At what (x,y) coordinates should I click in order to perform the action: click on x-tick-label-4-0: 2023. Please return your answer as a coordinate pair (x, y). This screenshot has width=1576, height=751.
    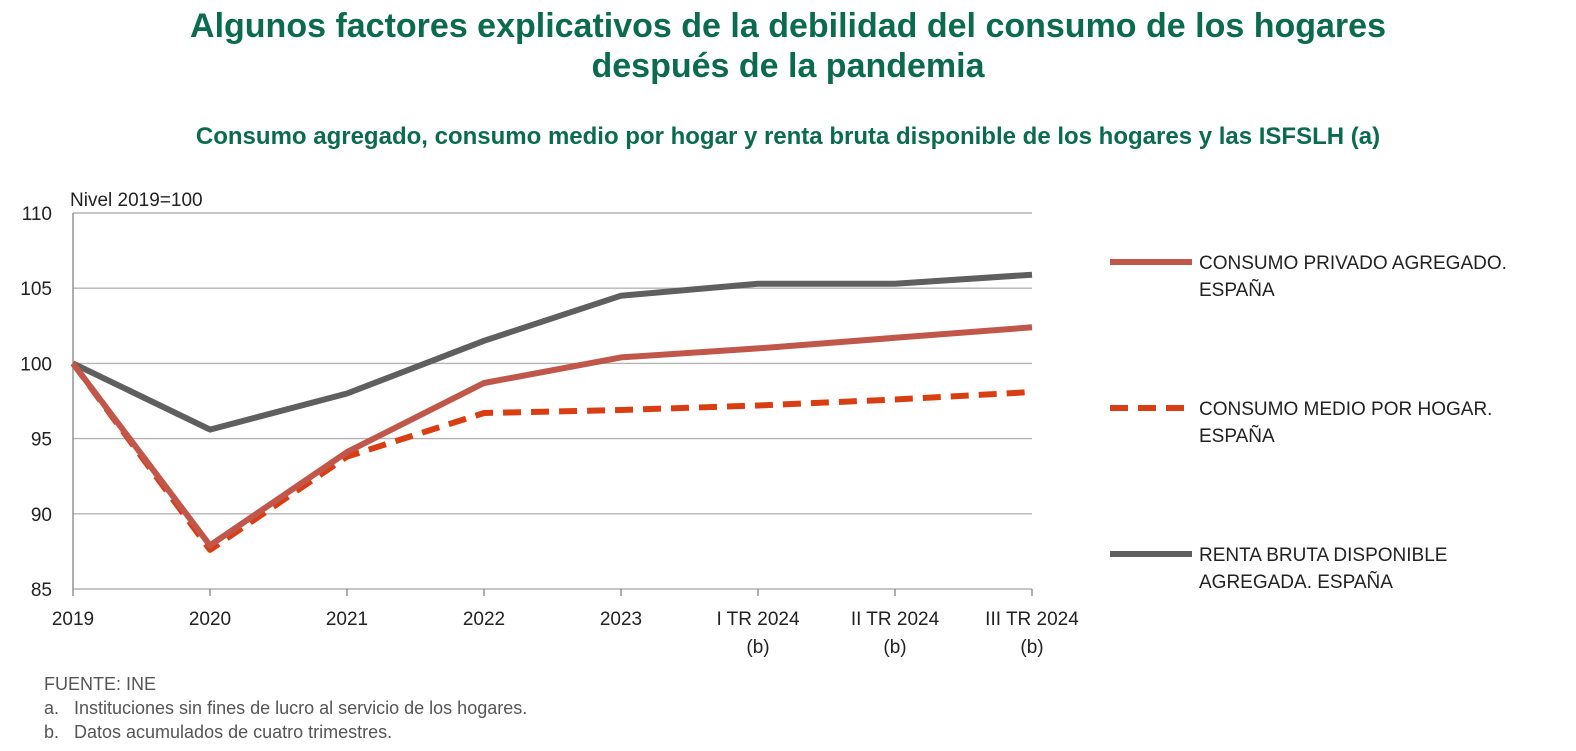
    Looking at the image, I should click on (621, 619).